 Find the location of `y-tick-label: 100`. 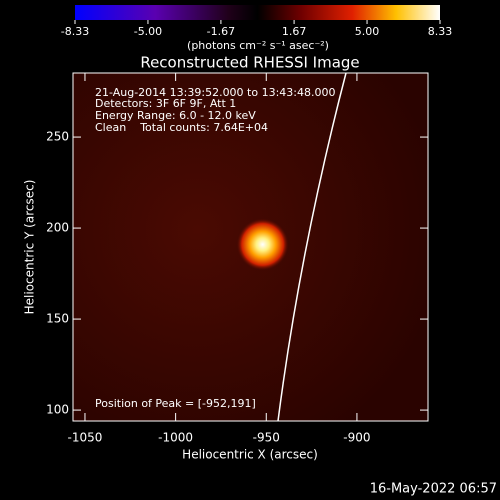

y-tick-label: 100 is located at coordinates (57, 410).